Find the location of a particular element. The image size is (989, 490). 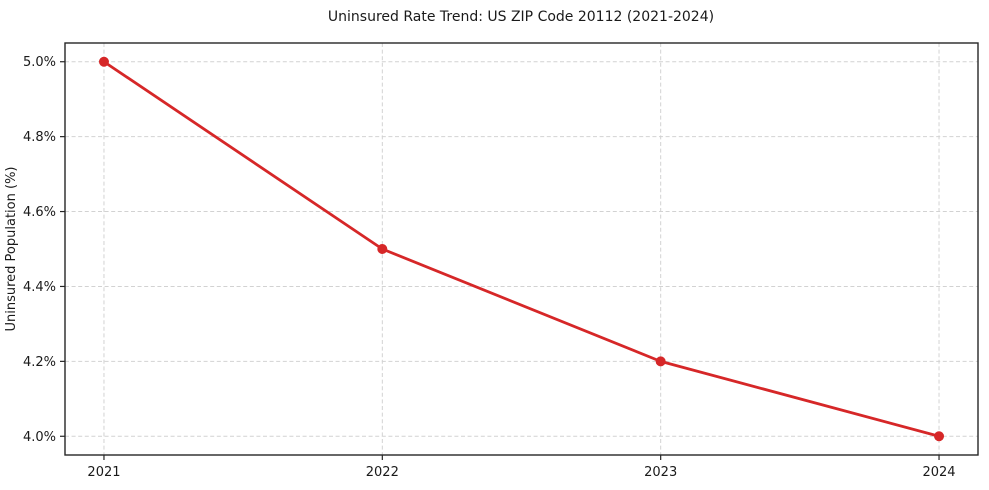

y-tick-label: 4.6% is located at coordinates (39, 212).